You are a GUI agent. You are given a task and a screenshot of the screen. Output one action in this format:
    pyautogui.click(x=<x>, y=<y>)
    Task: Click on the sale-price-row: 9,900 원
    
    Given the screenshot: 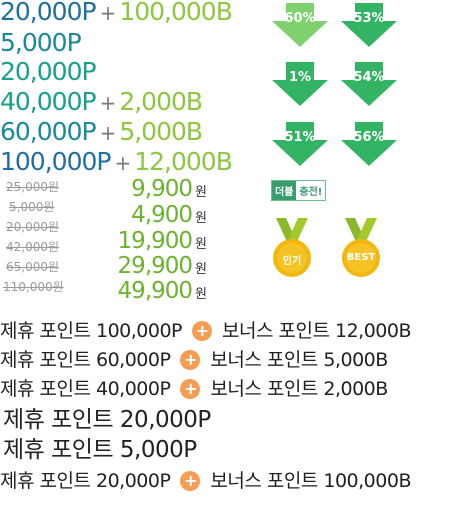 What is the action you would take?
    pyautogui.click(x=169, y=189)
    